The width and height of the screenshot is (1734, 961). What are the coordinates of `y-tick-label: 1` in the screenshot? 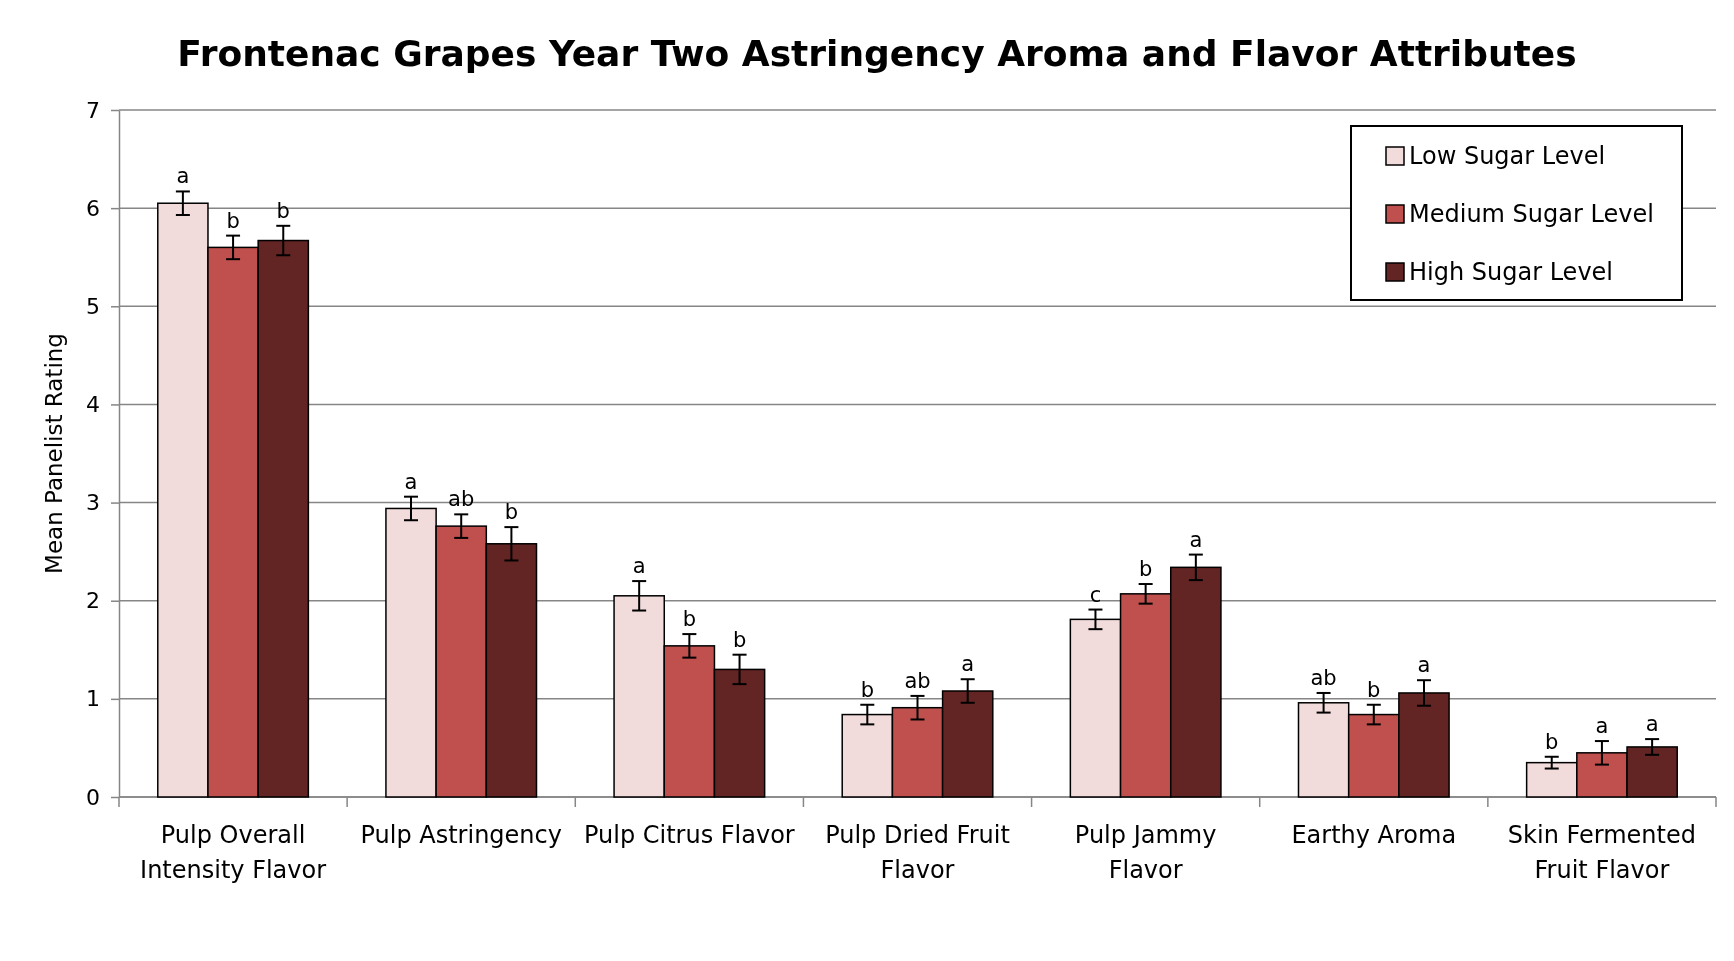 It's located at (93, 699).